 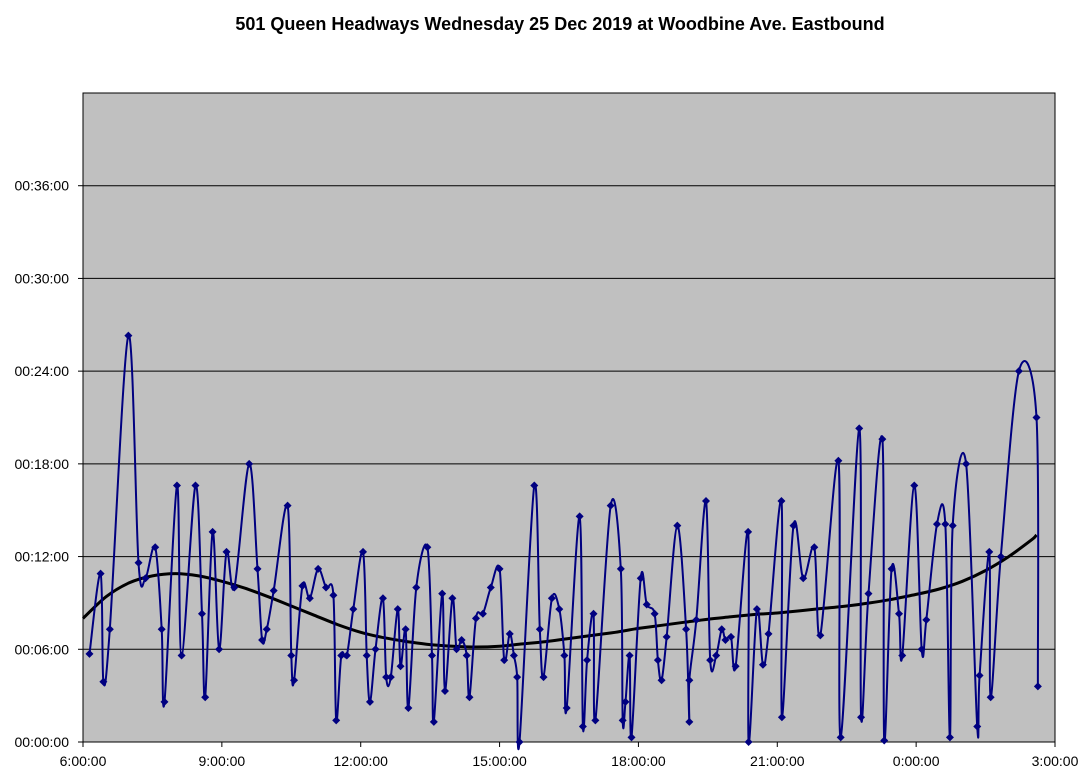 What do you see at coordinates (42, 742) in the screenshot?
I see `y-tick-label: 00:00:00` at bounding box center [42, 742].